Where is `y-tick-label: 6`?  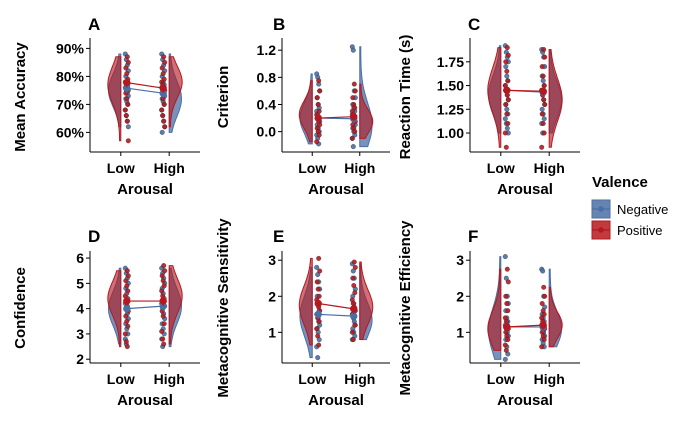
y-tick-label: 6 is located at coordinates (80, 258).